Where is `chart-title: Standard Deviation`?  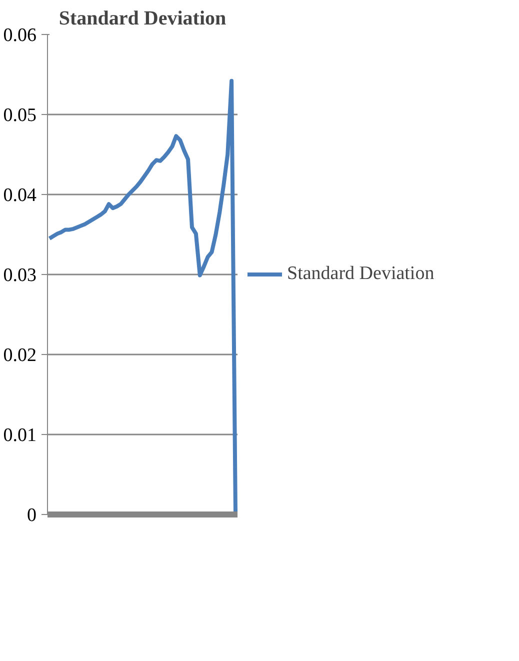
chart-title: Standard Deviation is located at coordinates (142, 19).